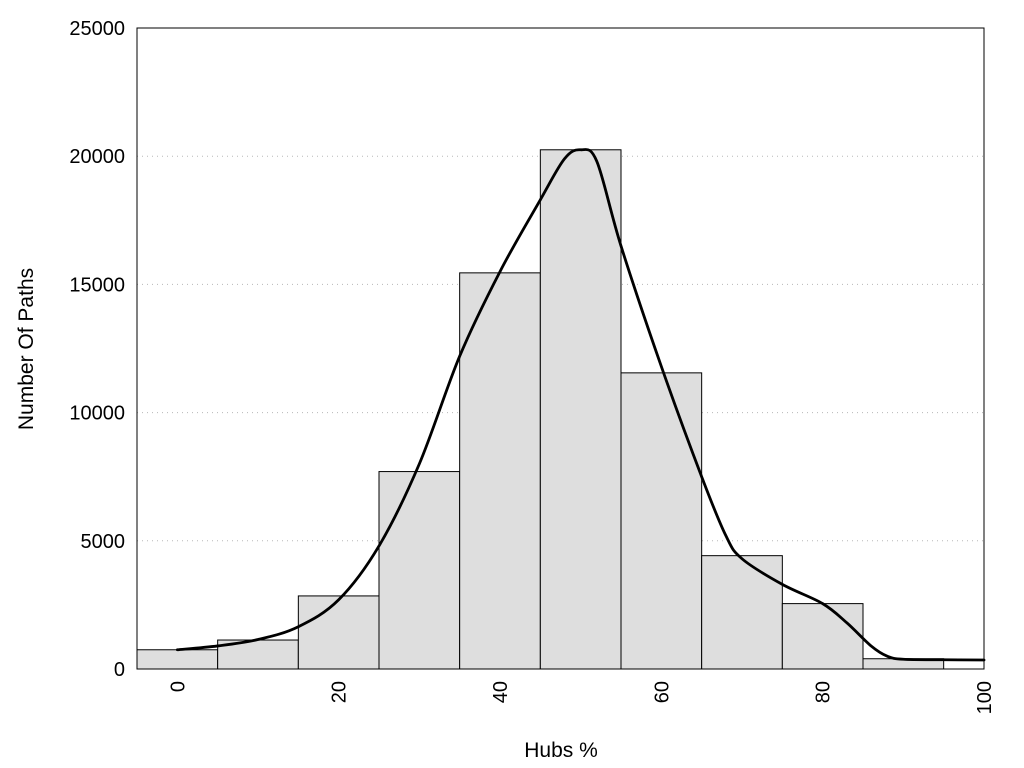 Image resolution: width=1024 pixels, height=768 pixels. Describe the element at coordinates (97, 414) in the screenshot. I see `y-tick-label: 10000` at that location.